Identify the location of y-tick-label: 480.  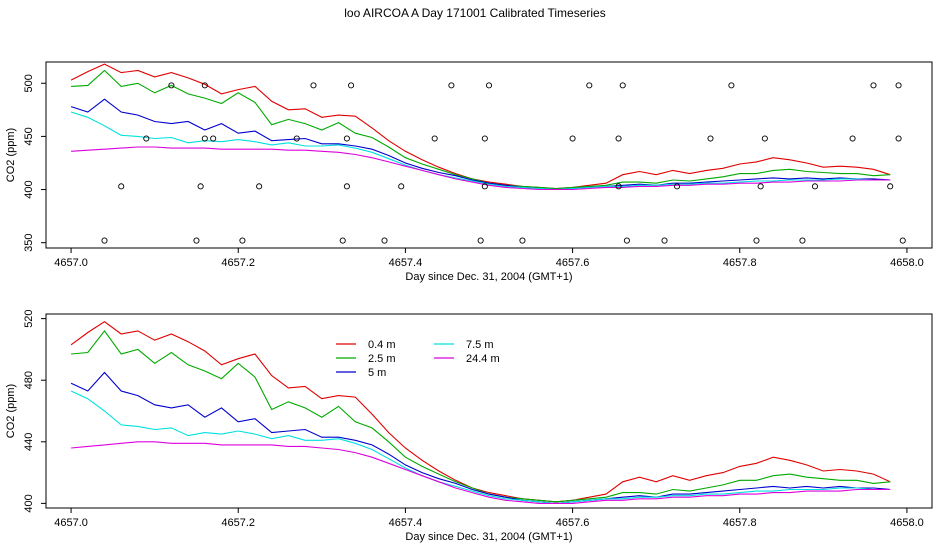
(29, 380).